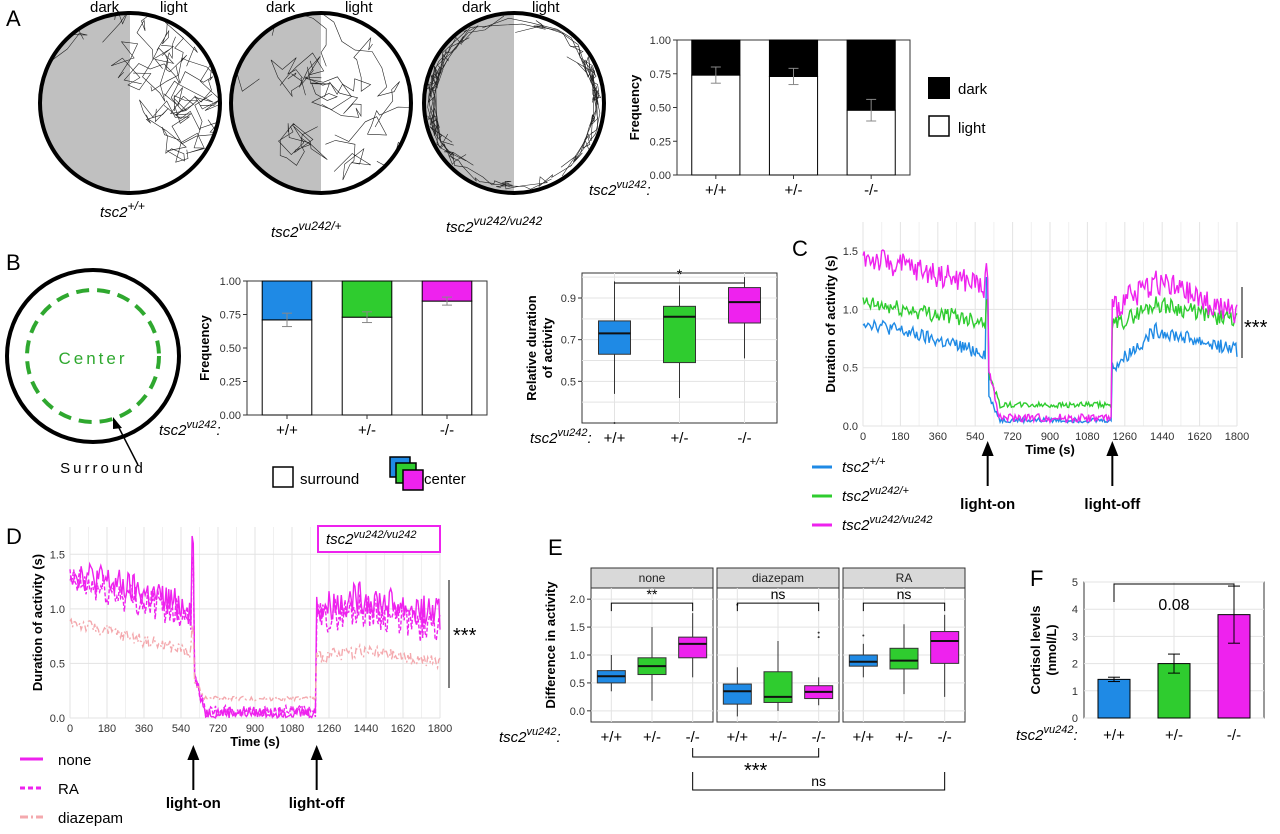 This screenshot has width=1280, height=834. I want to click on chart-e-RA-box, so click(863, 660).